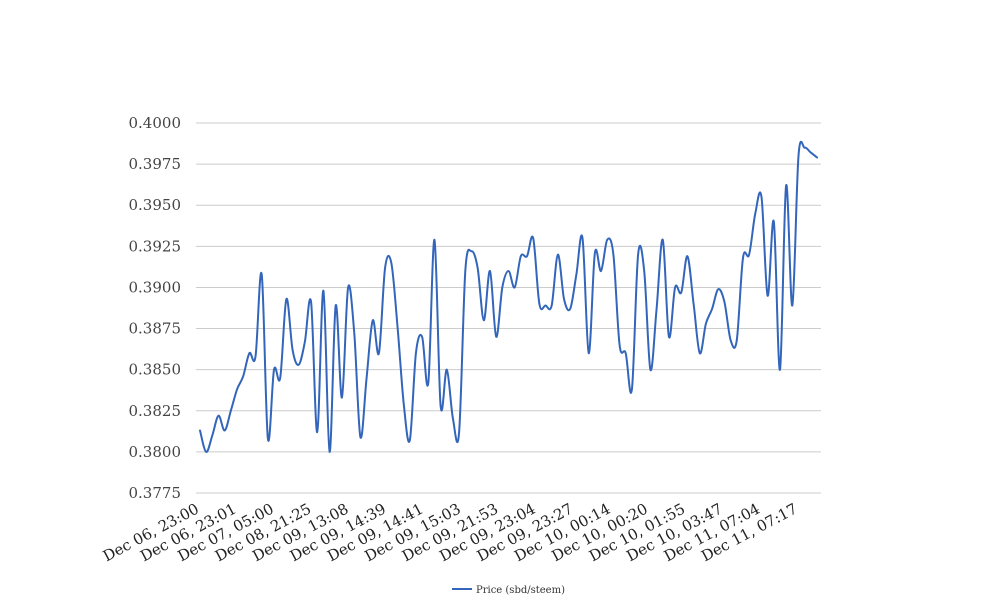 The width and height of the screenshot is (1008, 616). Describe the element at coordinates (155, 287) in the screenshot. I see `y-tick-label: 0.3900` at that location.